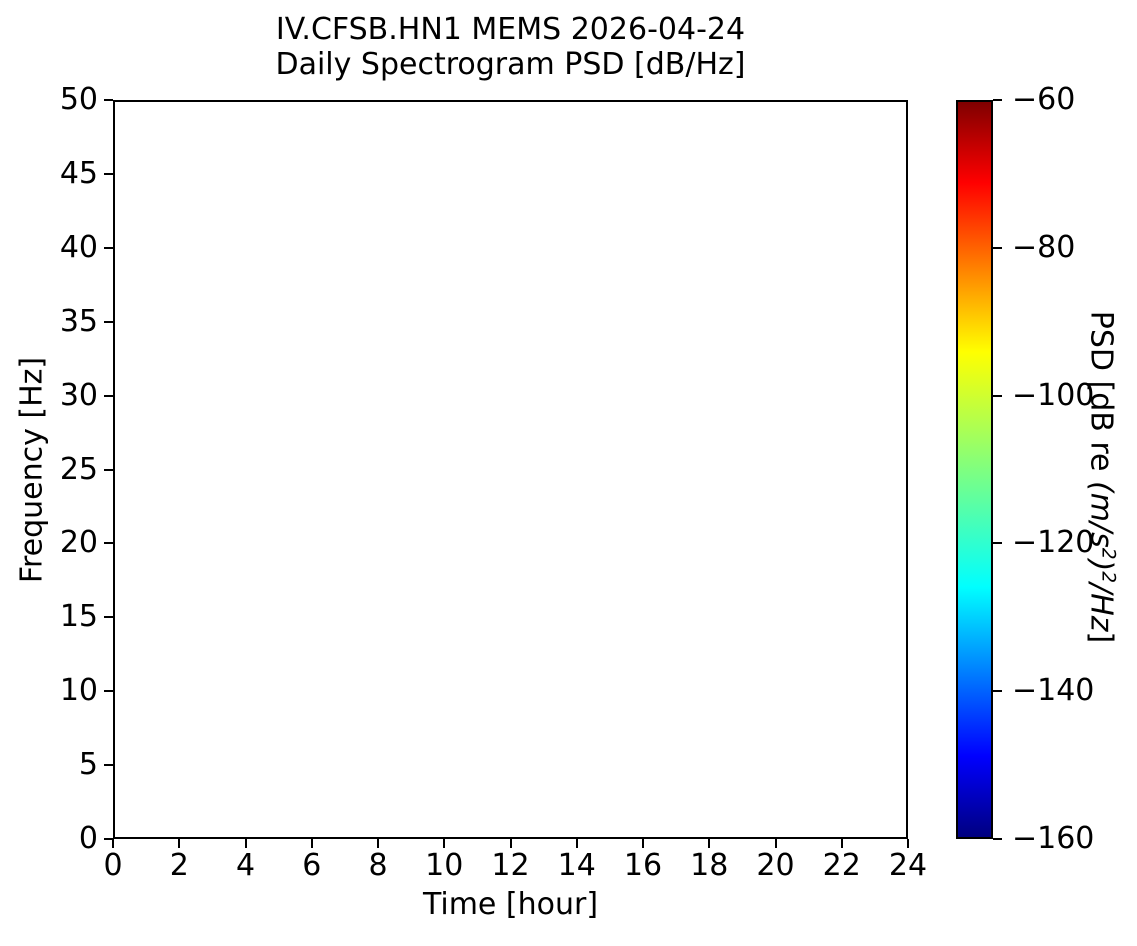 This screenshot has width=1137, height=946. Describe the element at coordinates (643, 865) in the screenshot. I see `x-tick-label: 16` at that location.